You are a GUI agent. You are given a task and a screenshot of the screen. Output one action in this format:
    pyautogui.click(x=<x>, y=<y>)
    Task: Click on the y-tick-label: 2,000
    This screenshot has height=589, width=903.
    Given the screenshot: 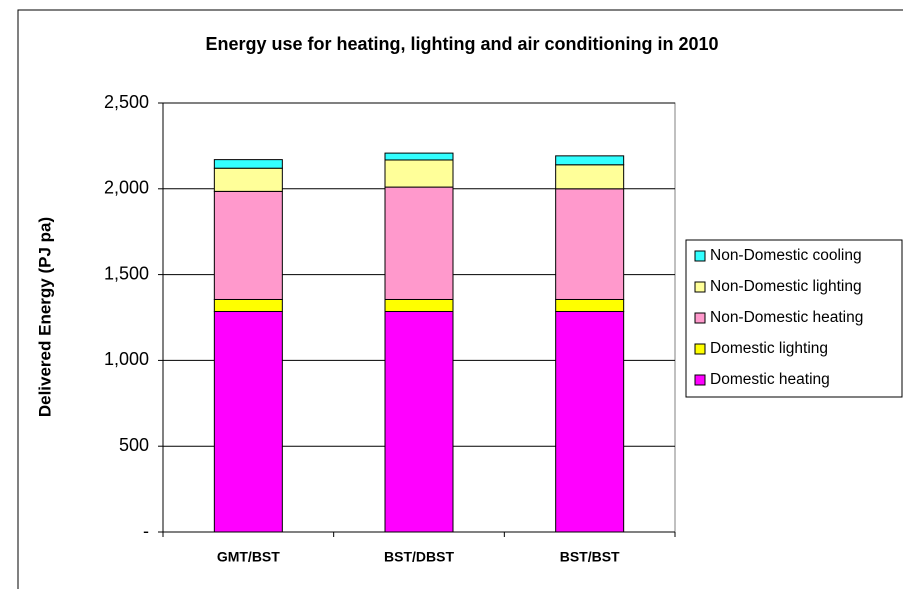 What is the action you would take?
    pyautogui.click(x=126, y=188)
    